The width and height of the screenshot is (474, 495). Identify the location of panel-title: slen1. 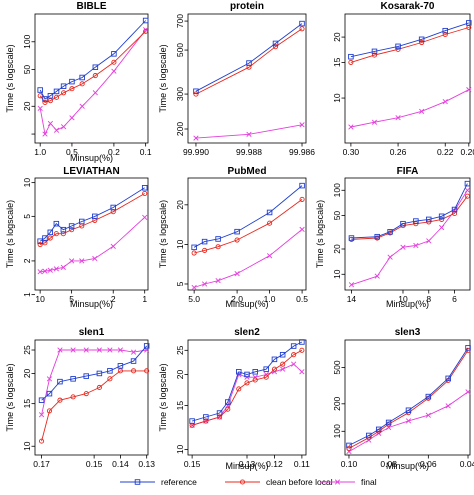
(92, 332).